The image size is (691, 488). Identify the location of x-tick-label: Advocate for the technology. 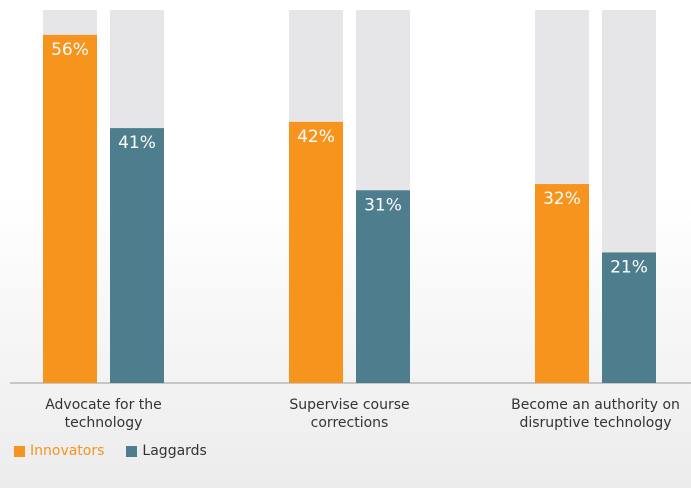
(103, 414).